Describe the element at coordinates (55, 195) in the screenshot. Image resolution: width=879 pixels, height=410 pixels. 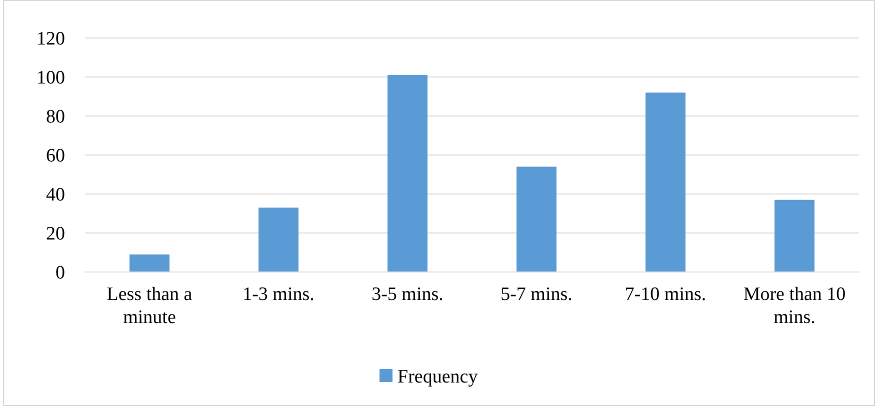
I see `y-tick-label: 40` at that location.